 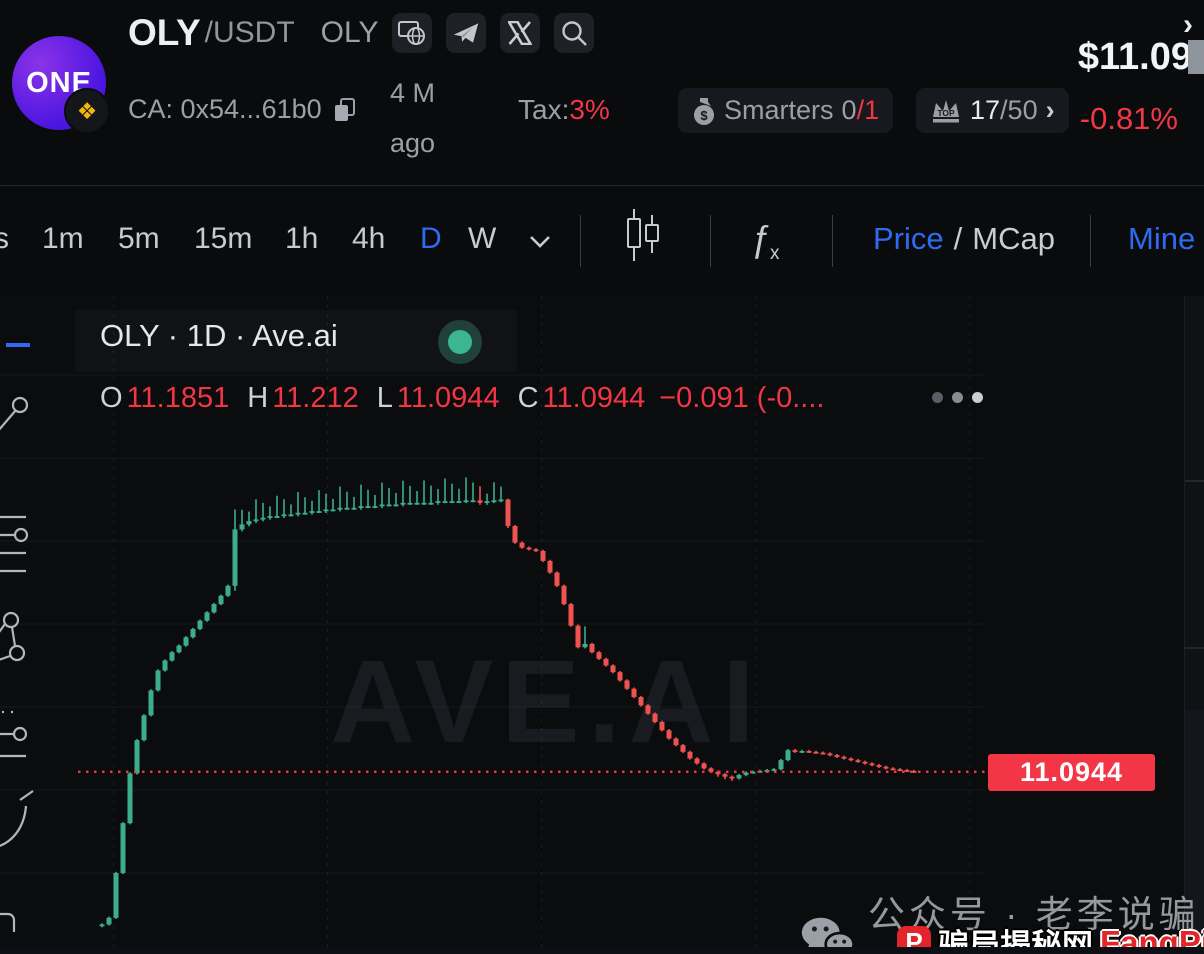 I want to click on timeframe-1h: 1h, so click(x=302, y=238).